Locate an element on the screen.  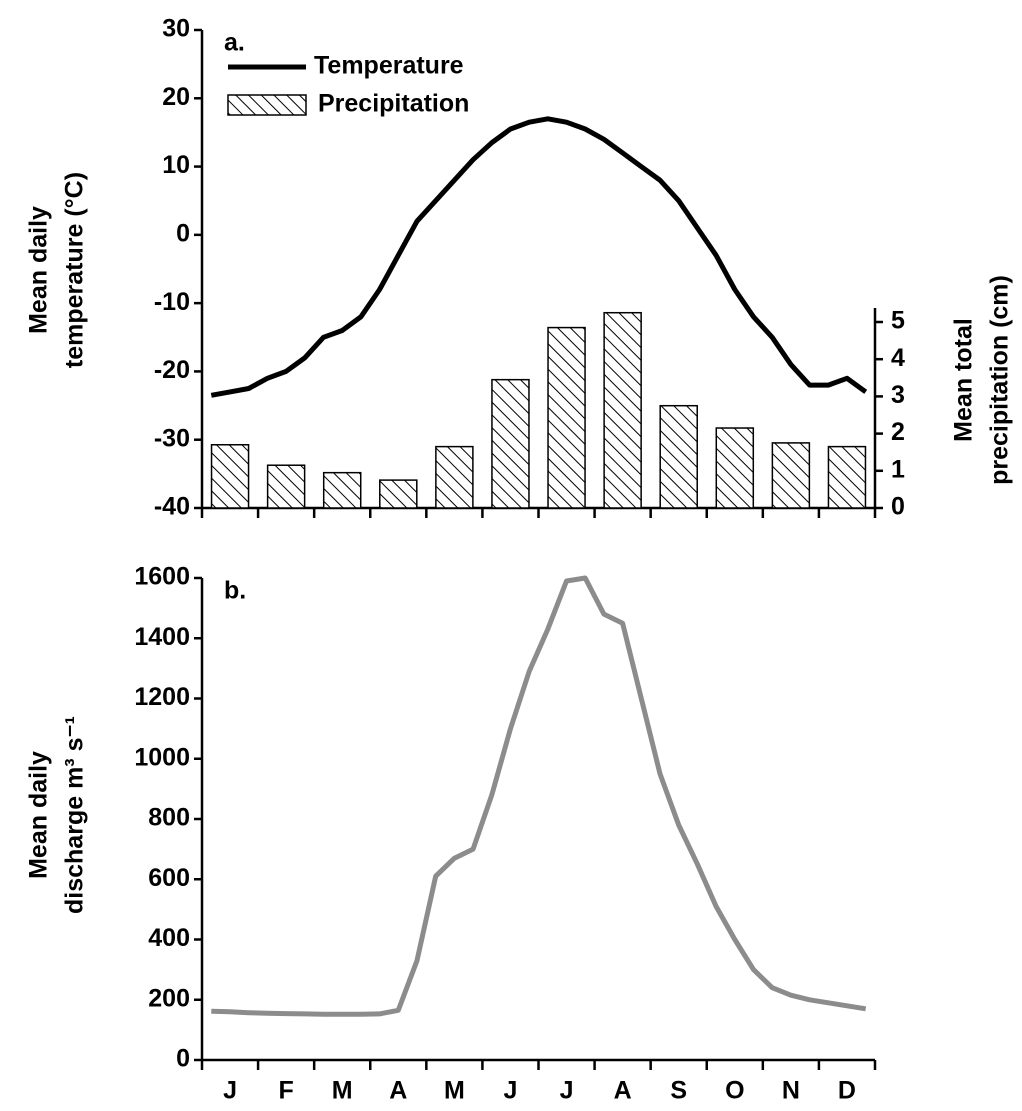
y2-tick-label: 0 is located at coordinates (898, 507).